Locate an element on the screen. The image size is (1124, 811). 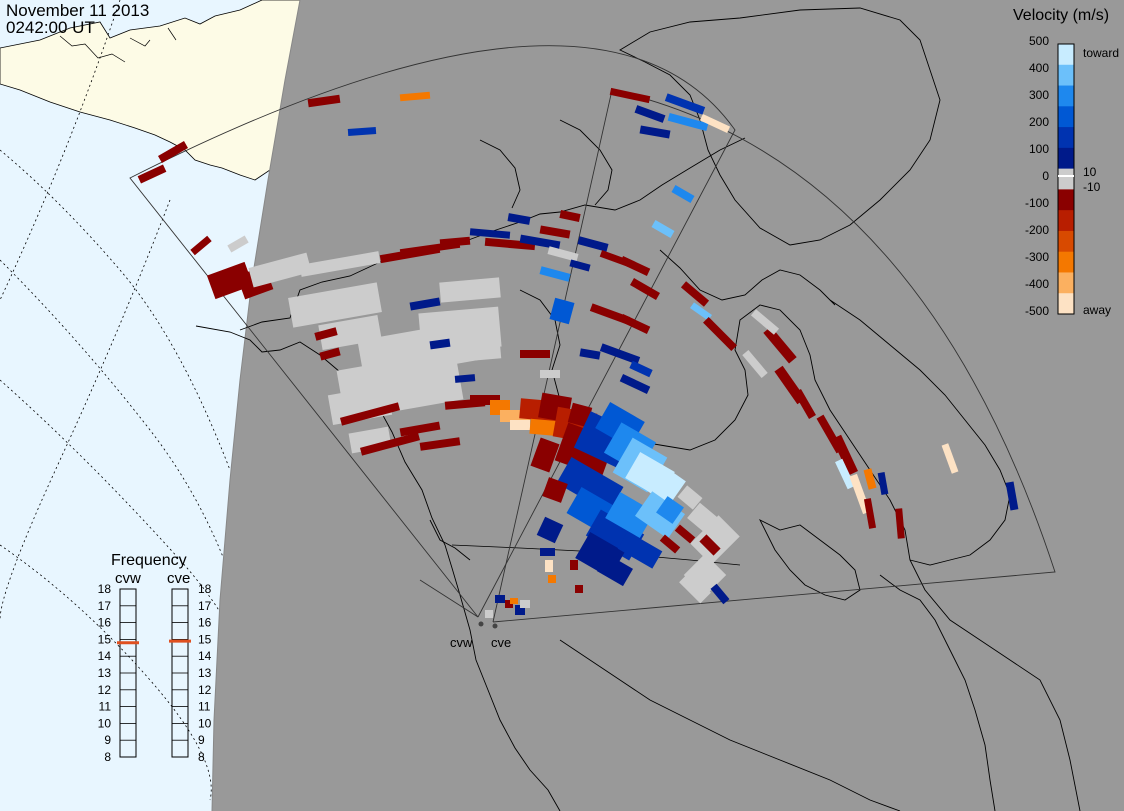
frequency-scale-label-right: 18 is located at coordinates (205, 589).